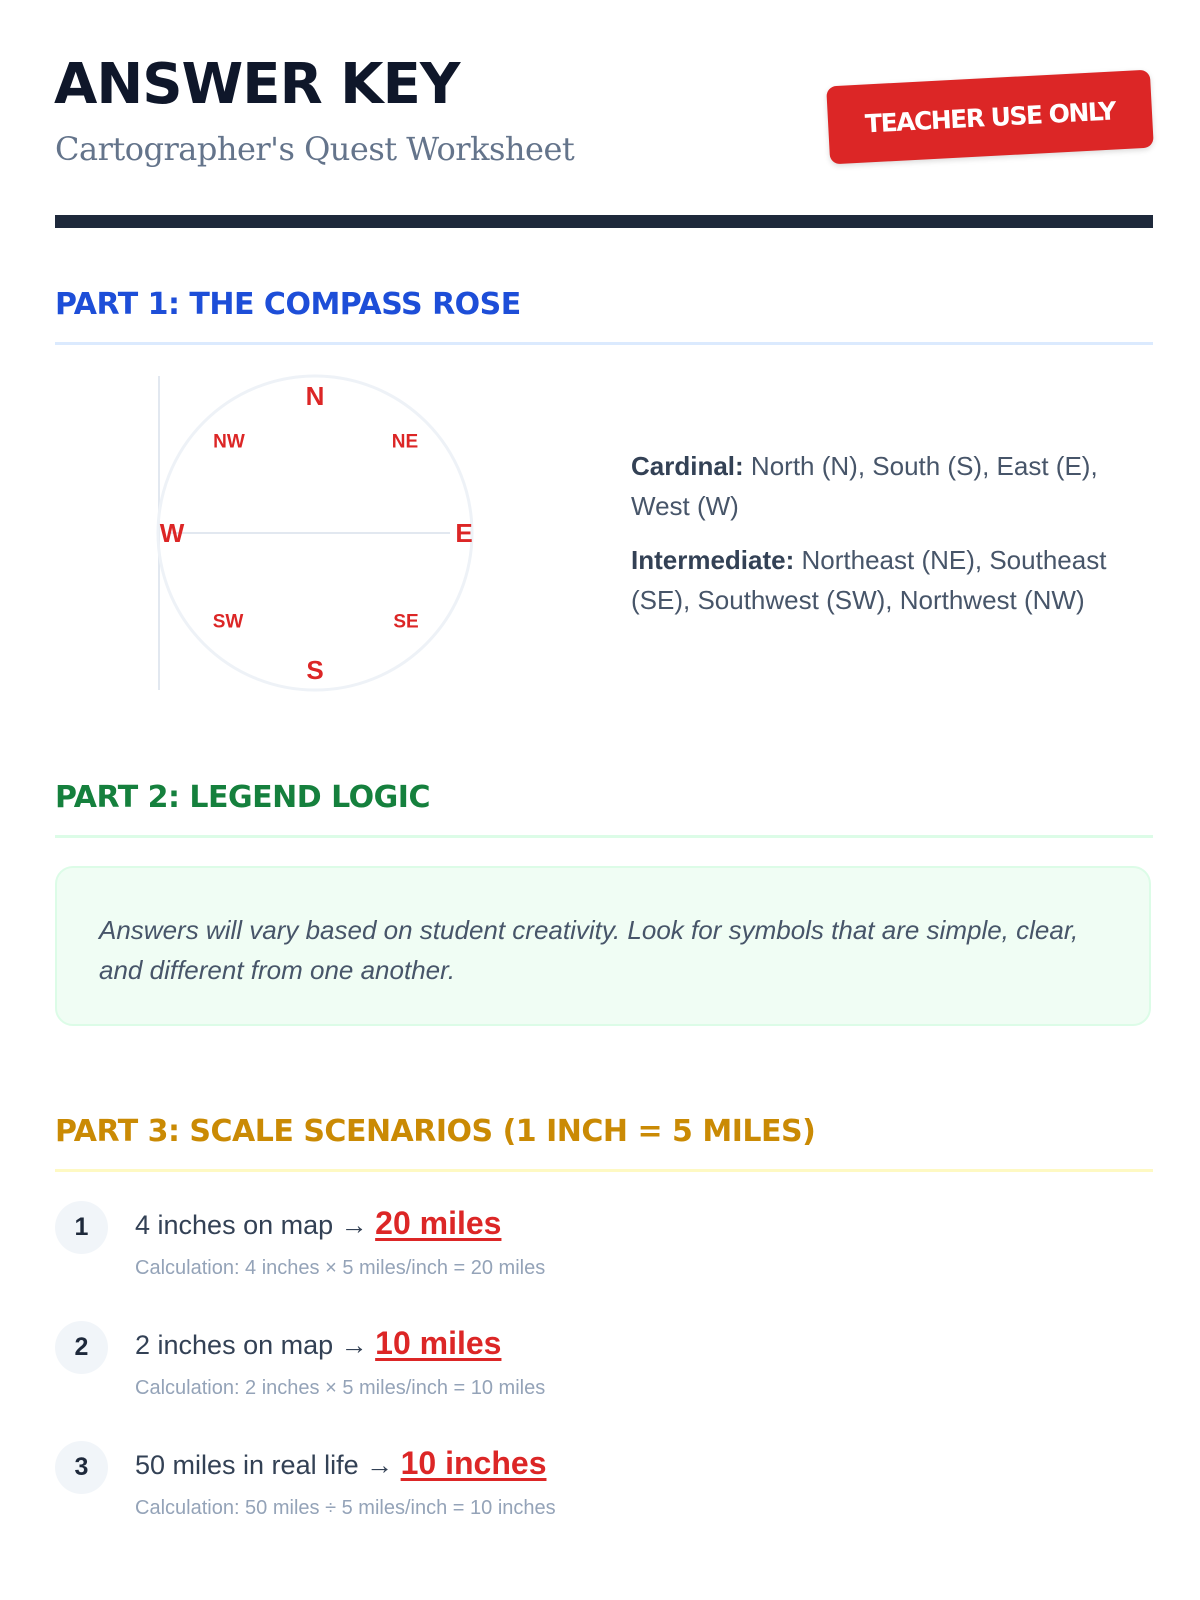 This screenshot has height=1600, width=1200. Describe the element at coordinates (172, 533) in the screenshot. I see `compass-west: W` at that location.